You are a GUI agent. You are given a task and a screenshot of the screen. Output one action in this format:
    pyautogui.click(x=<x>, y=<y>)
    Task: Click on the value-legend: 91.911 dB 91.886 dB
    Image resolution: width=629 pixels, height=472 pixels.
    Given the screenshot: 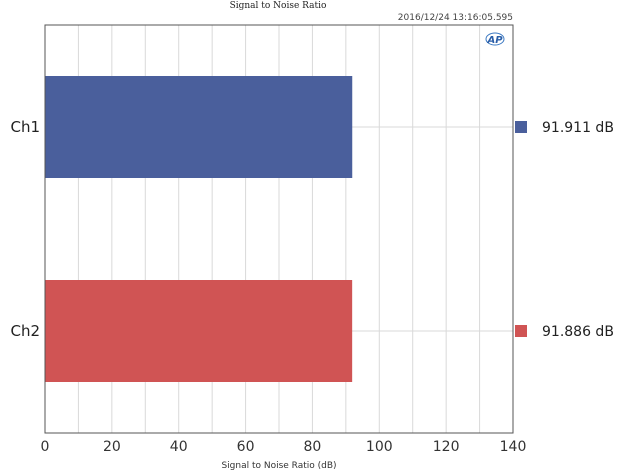 What is the action you would take?
    pyautogui.click(x=564, y=230)
    